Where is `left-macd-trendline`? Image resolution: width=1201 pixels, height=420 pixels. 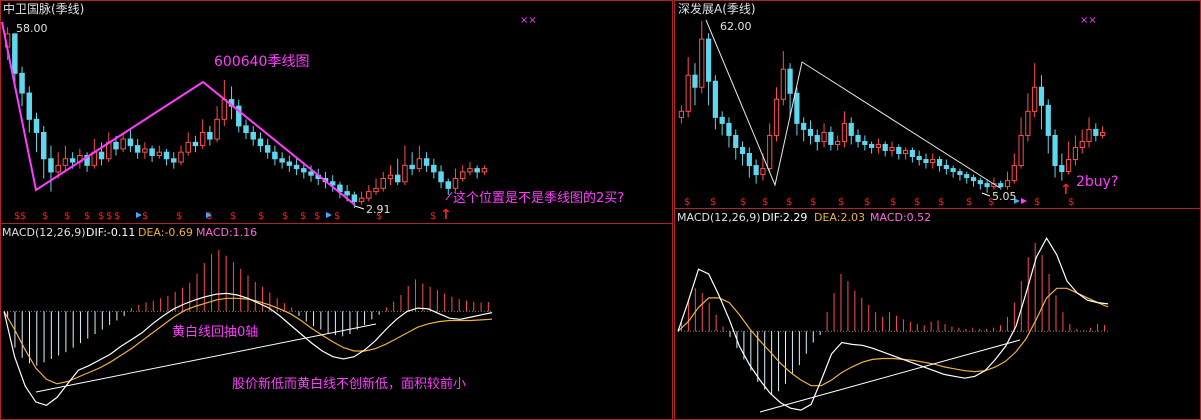 left-macd-trendline is located at coordinates (206, 358).